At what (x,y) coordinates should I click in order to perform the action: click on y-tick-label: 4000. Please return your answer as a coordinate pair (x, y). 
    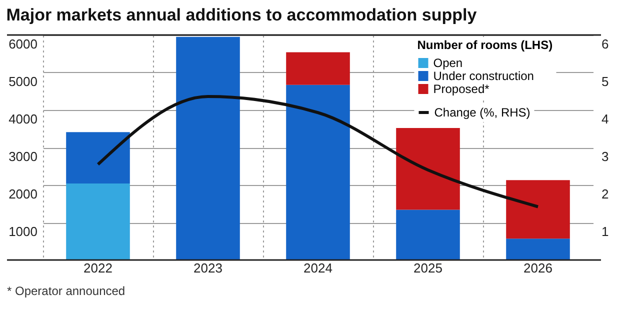
    Looking at the image, I should click on (23, 119).